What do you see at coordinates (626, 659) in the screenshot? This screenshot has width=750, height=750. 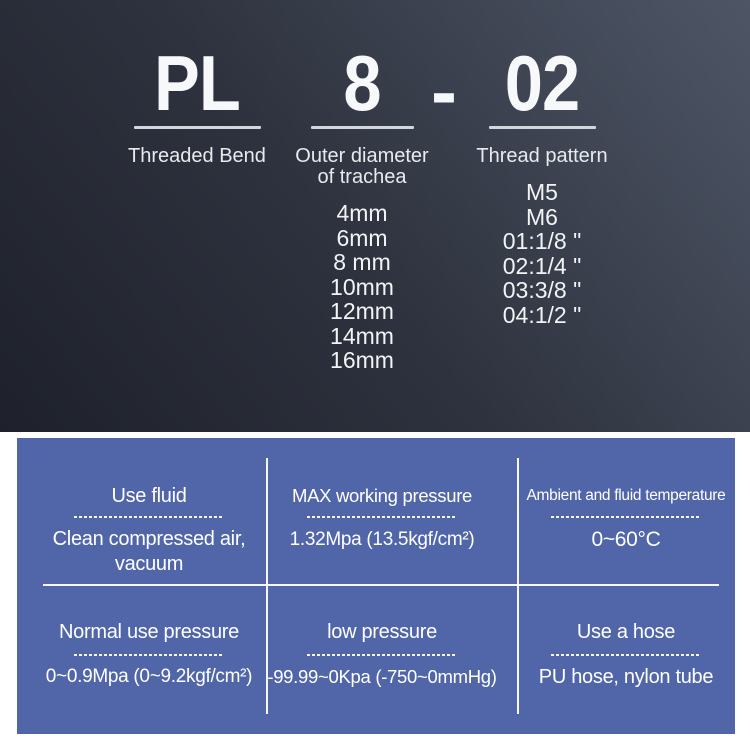 I see `spec-cell-hose: Use a hose PU hose, nylon tube` at bounding box center [626, 659].